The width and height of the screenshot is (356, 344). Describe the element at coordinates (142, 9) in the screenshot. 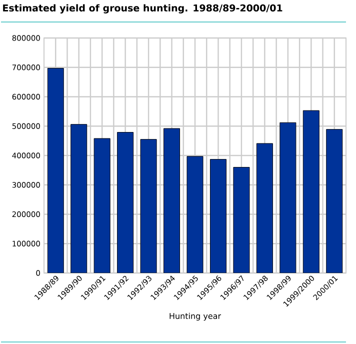

I see `chart-title: Estimated yield of grouse hunting. 1988/89-2000/01` at that location.